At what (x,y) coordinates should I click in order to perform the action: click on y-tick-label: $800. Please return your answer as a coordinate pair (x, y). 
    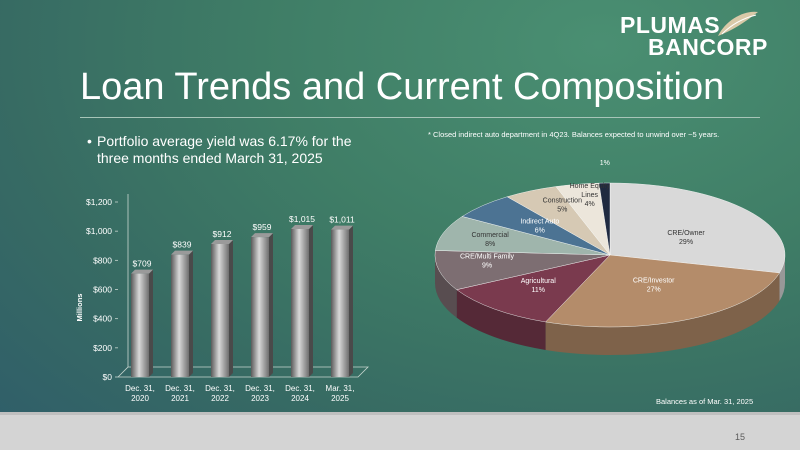
    Looking at the image, I should click on (102, 260).